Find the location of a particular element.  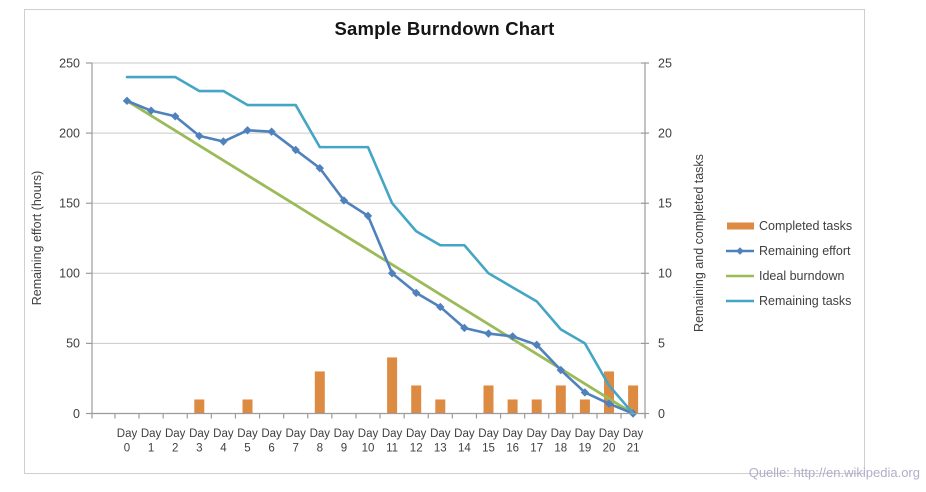

x-axis-tick-label: 9 is located at coordinates (344, 449).